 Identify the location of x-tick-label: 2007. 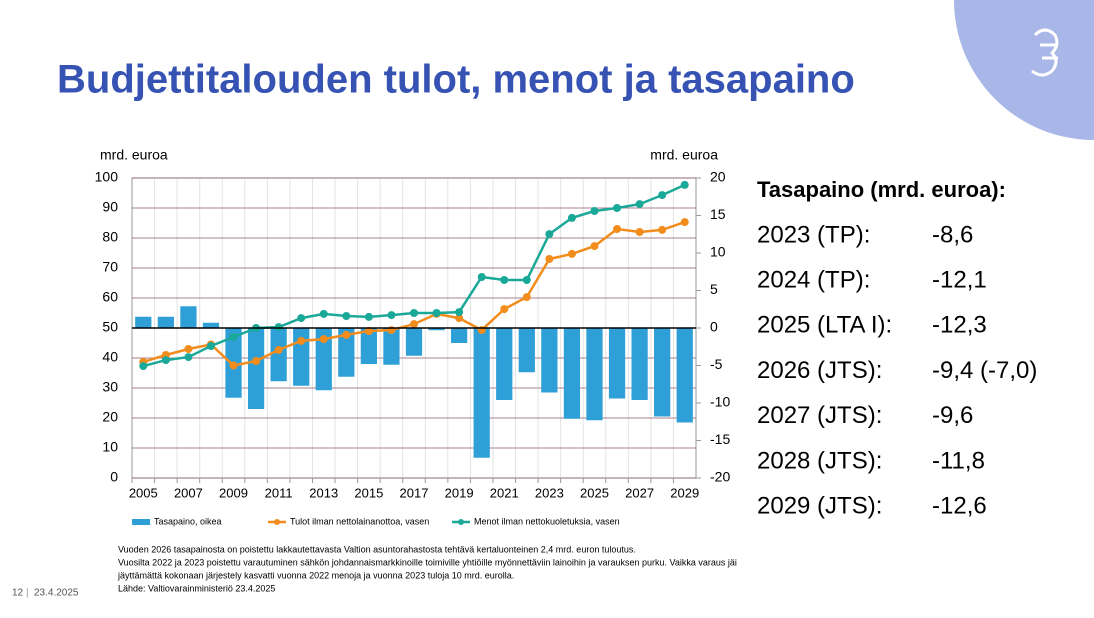
(188, 492).